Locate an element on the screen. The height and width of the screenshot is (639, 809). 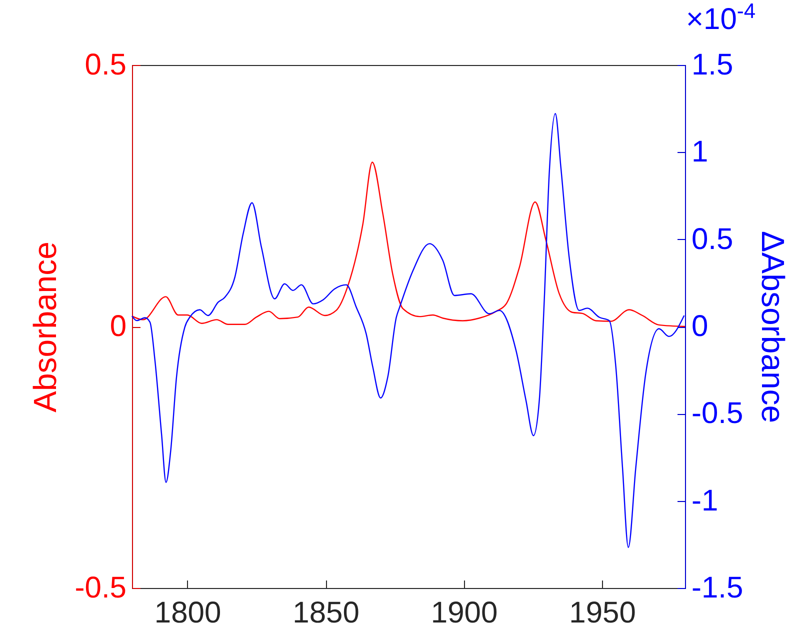
y2-tick-label: 0 is located at coordinates (700, 326).